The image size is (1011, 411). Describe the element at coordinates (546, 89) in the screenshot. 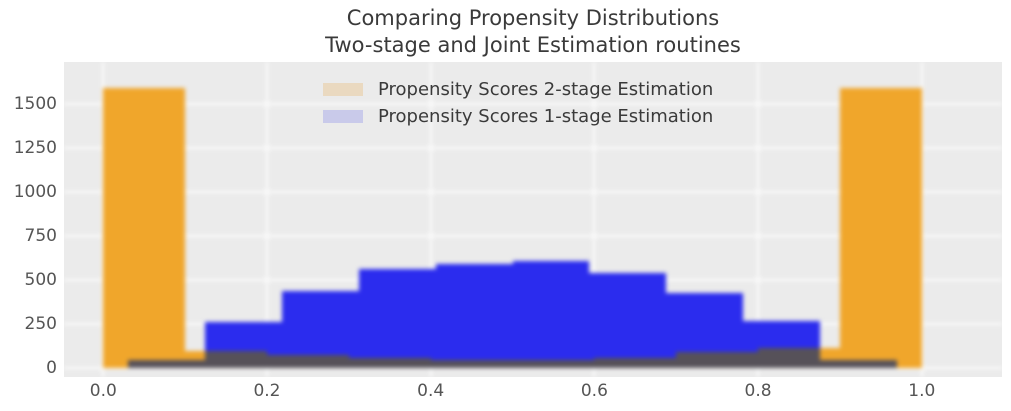

I see `legend-label: Propensity Scores 2-stage Estimation` at that location.